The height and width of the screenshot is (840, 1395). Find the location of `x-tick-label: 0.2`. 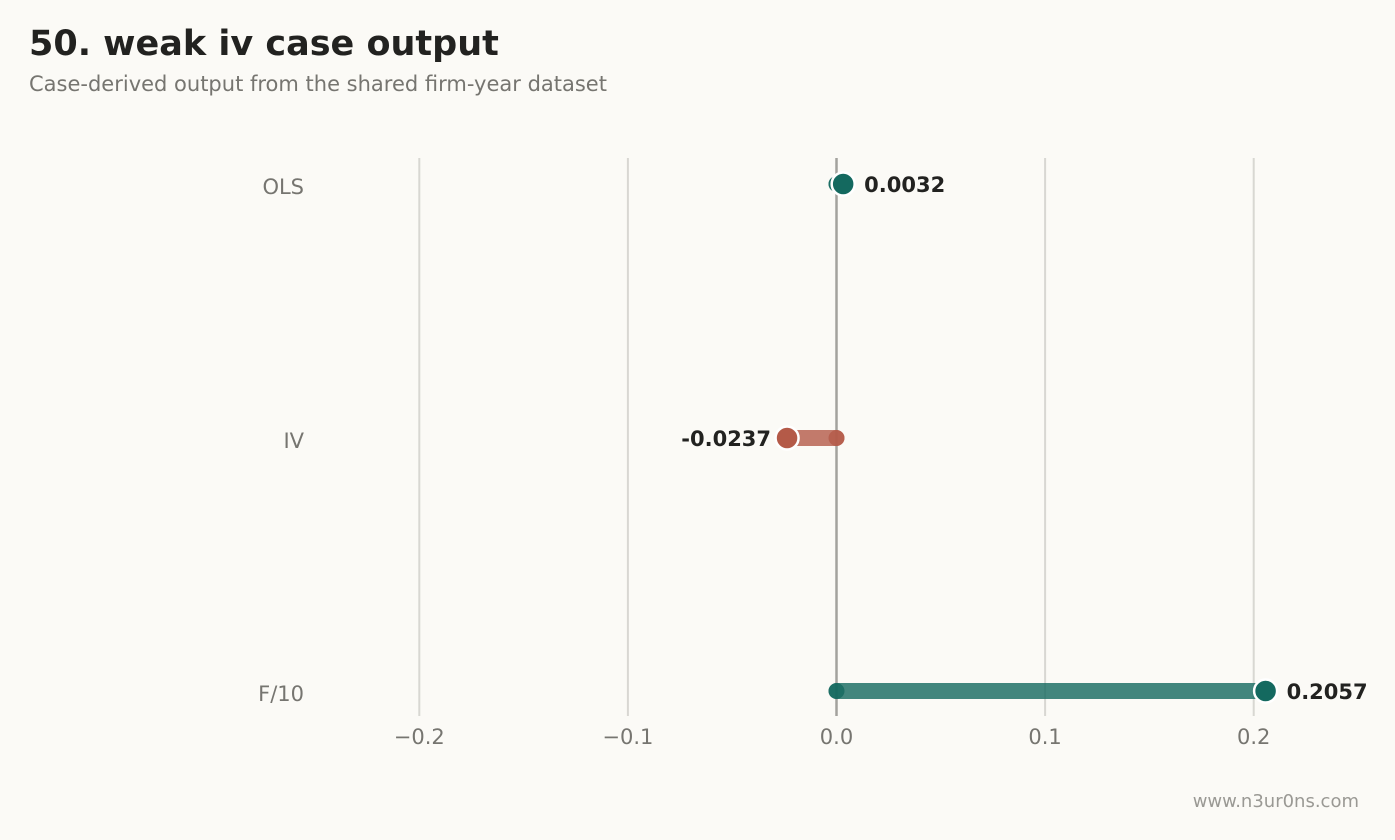

x-tick-label: 0.2 is located at coordinates (1253, 737).